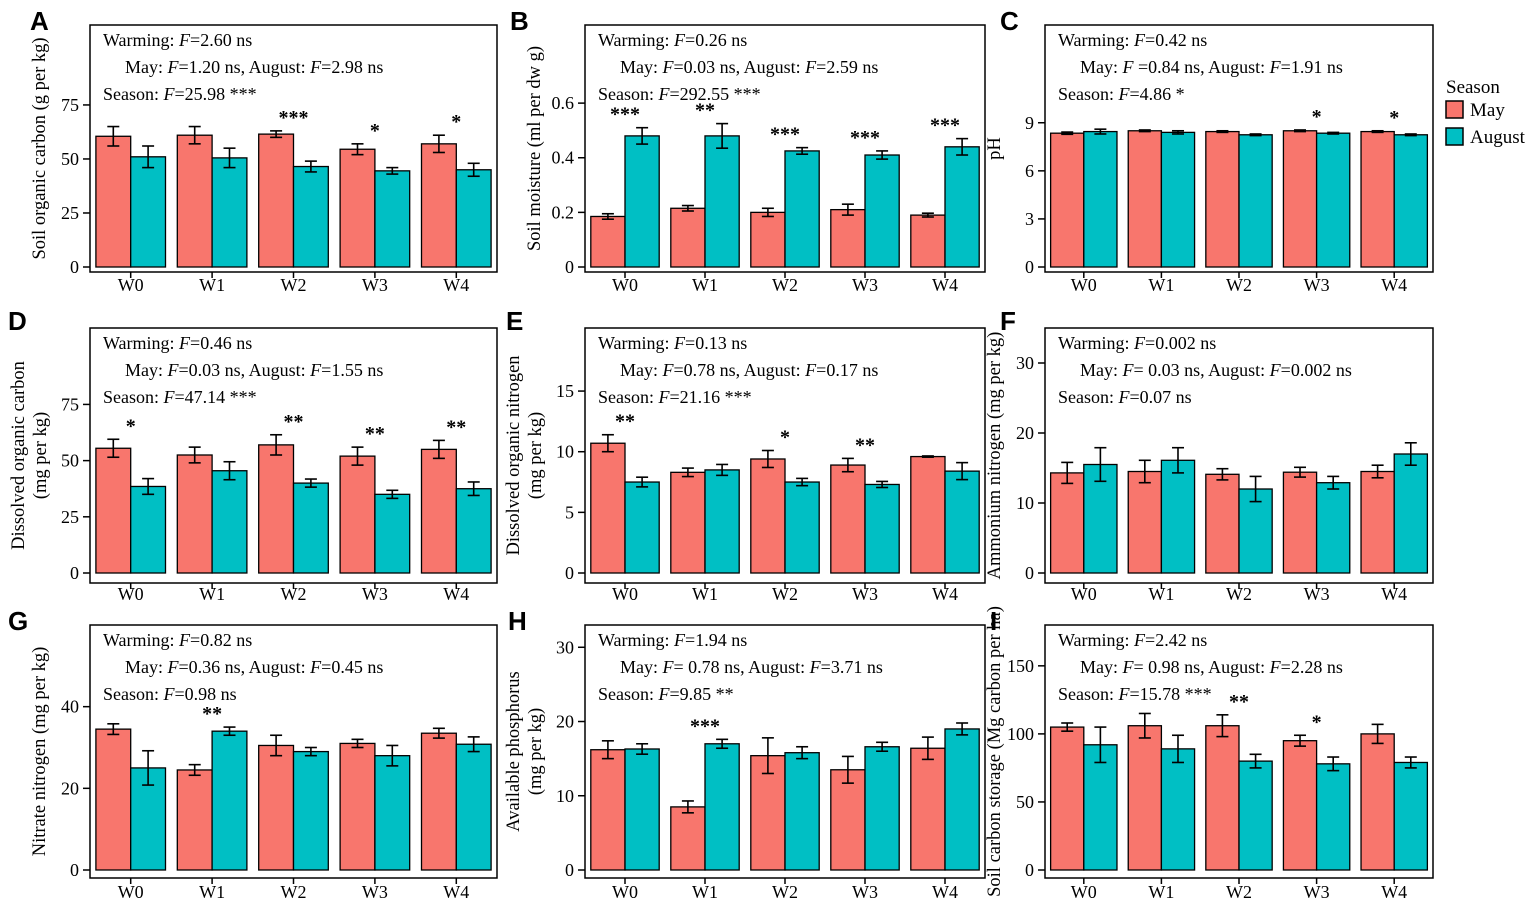  I want to click on y-axis-label: Soil moisture (ml per dw g), so click(535, 148).